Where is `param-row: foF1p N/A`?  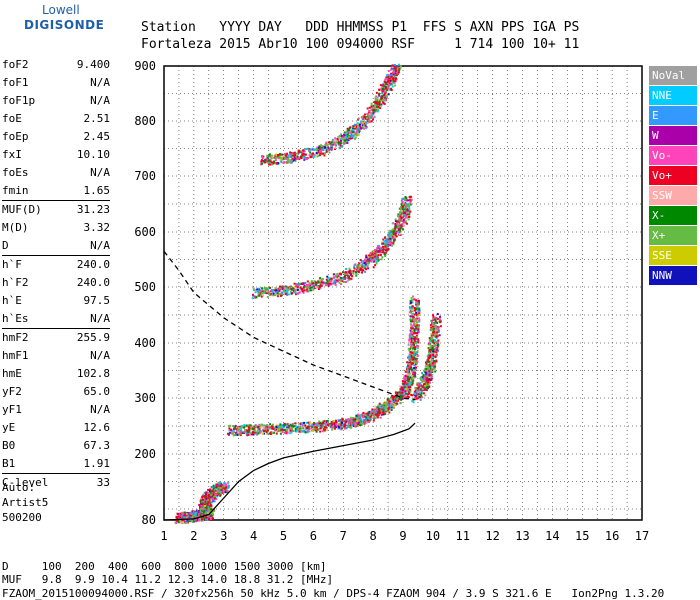
param-row: foF1p N/A is located at coordinates (56, 101).